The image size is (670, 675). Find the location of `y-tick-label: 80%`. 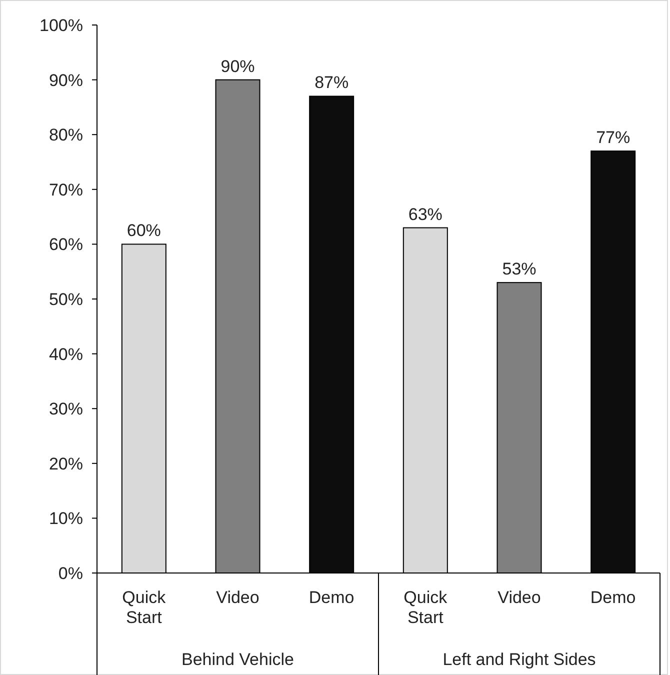

y-tick-label: 80% is located at coordinates (65, 135).